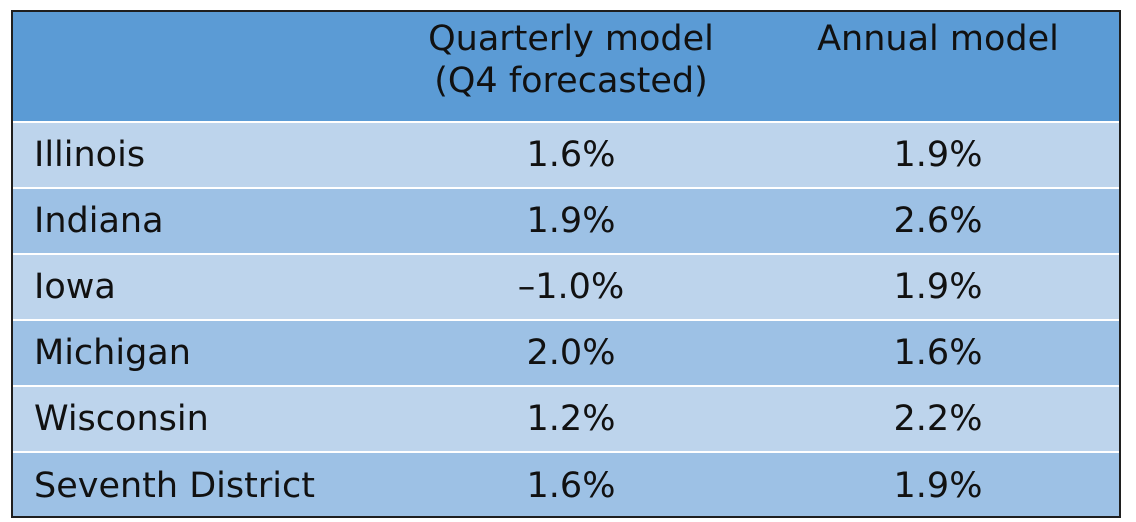  Describe the element at coordinates (199, 353) in the screenshot. I see `cell-state: Michigan` at that location.